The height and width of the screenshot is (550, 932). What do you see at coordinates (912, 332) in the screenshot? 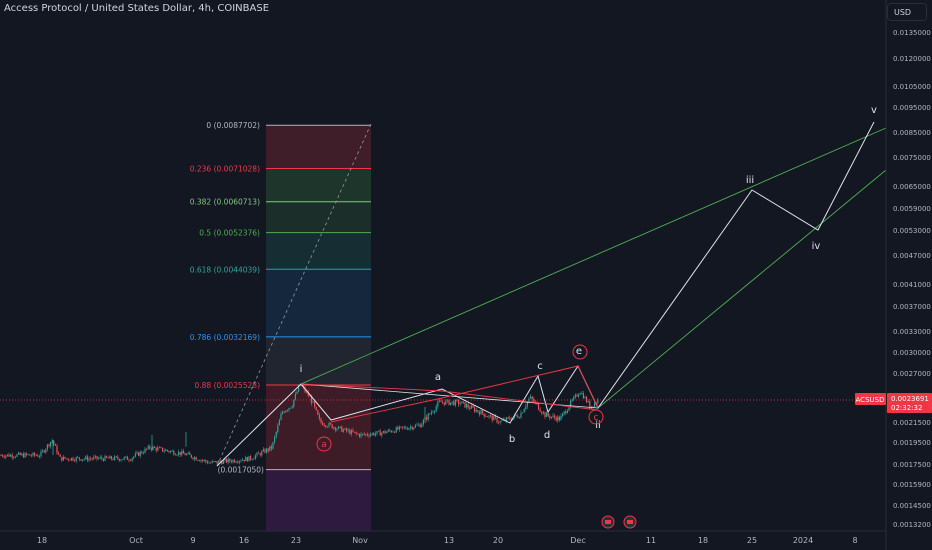
I see `y-tick-label: 0.0033000` at bounding box center [912, 332].